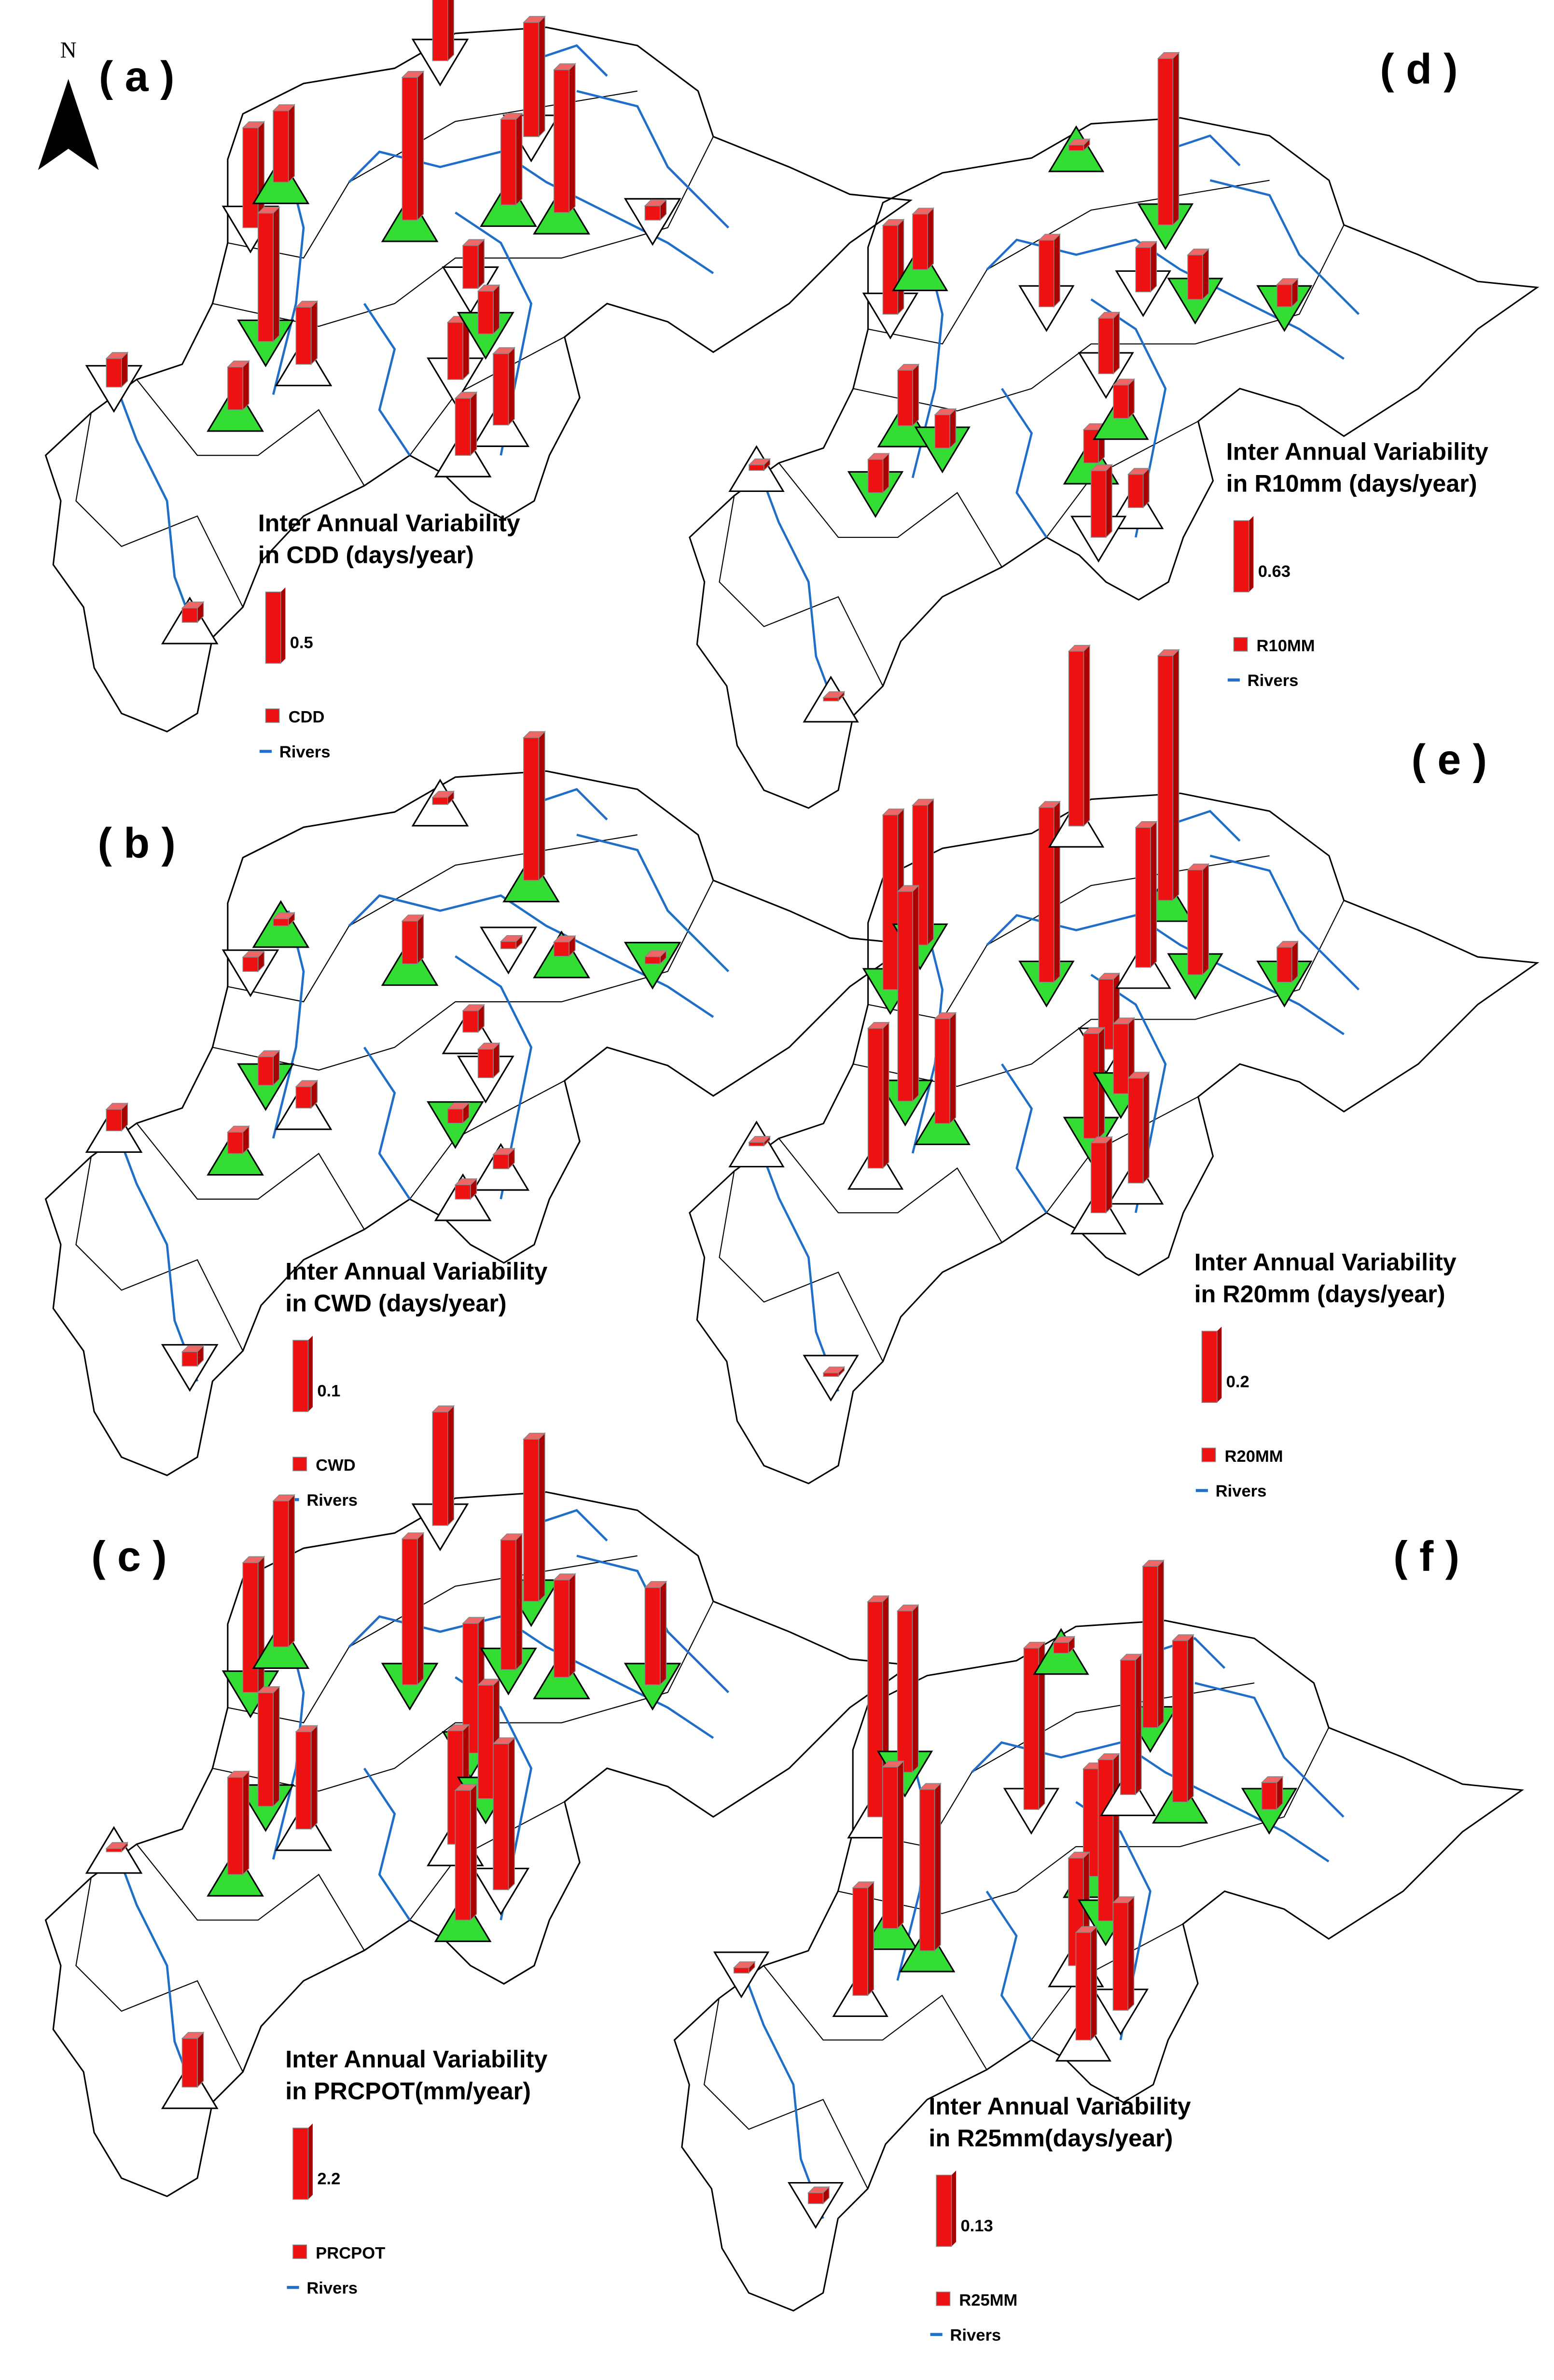 Image resolution: width=1554 pixels, height=2380 pixels. What do you see at coordinates (1418, 69) in the screenshot?
I see `panel-label: ( d )` at bounding box center [1418, 69].